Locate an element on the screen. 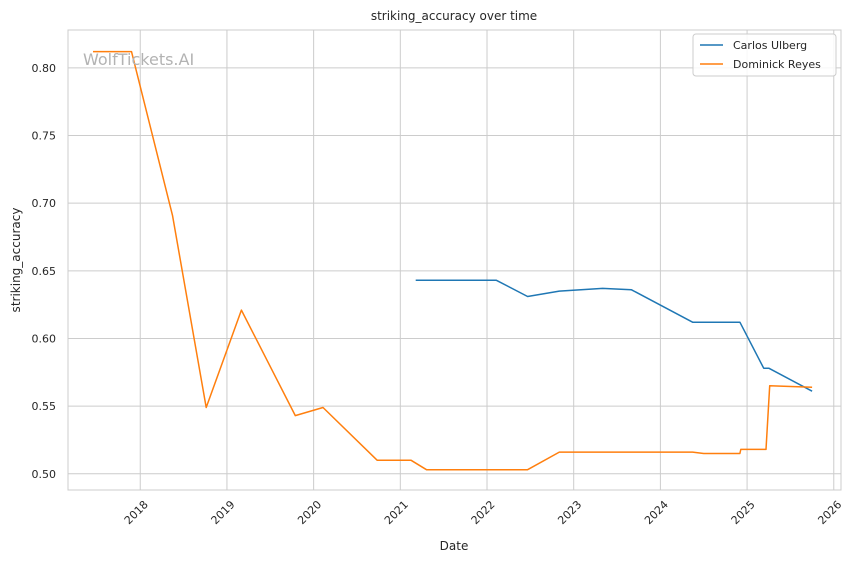 The width and height of the screenshot is (855, 561). y-tick-label: 0.70 is located at coordinates (44, 203).